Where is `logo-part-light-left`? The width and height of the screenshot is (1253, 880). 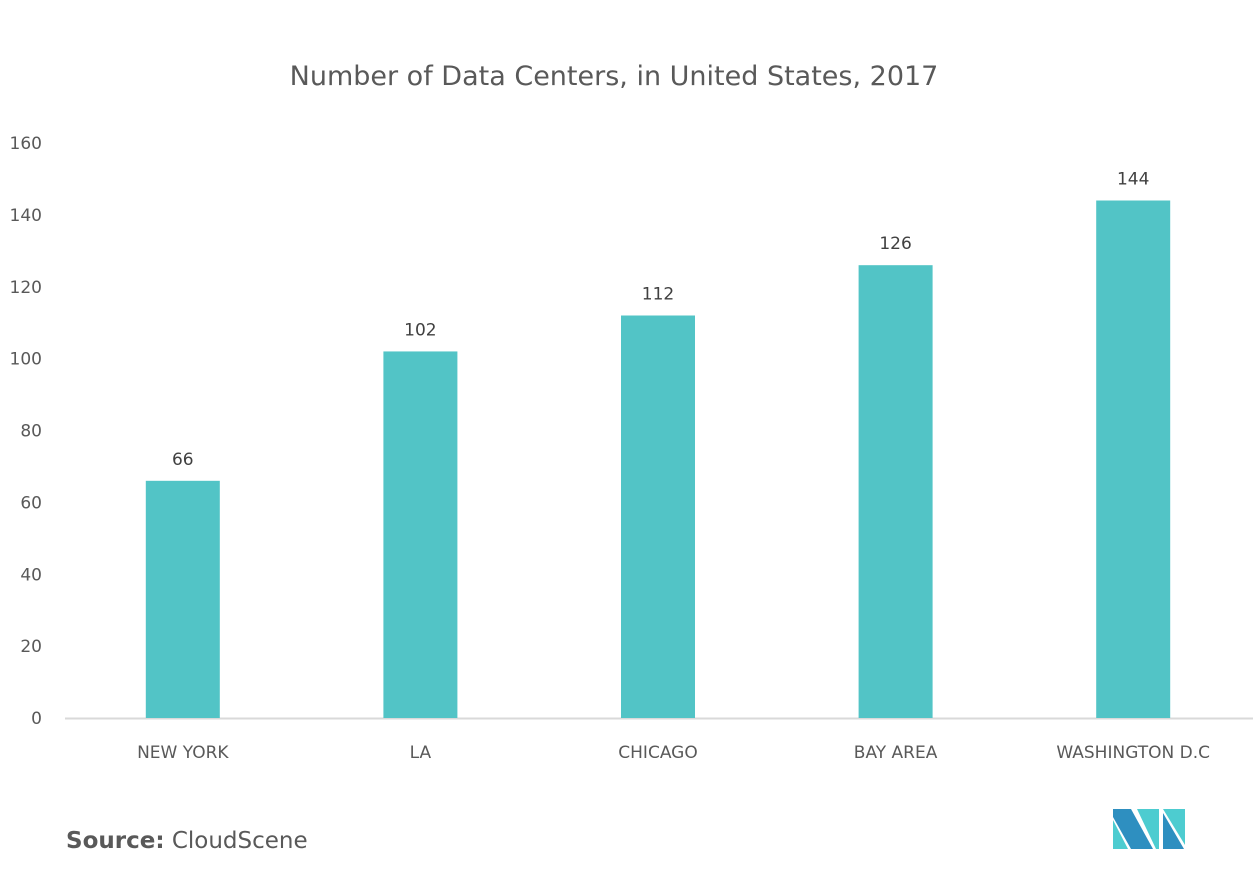
logo-part-light-left is located at coordinates (1120, 834).